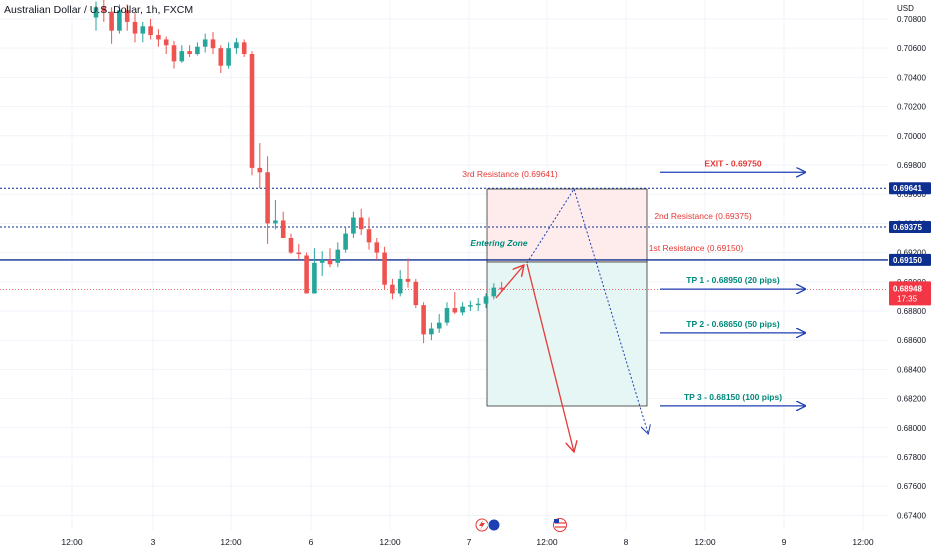  Describe the element at coordinates (911, 457) in the screenshot. I see `price-tick-label: 0.67800` at that location.